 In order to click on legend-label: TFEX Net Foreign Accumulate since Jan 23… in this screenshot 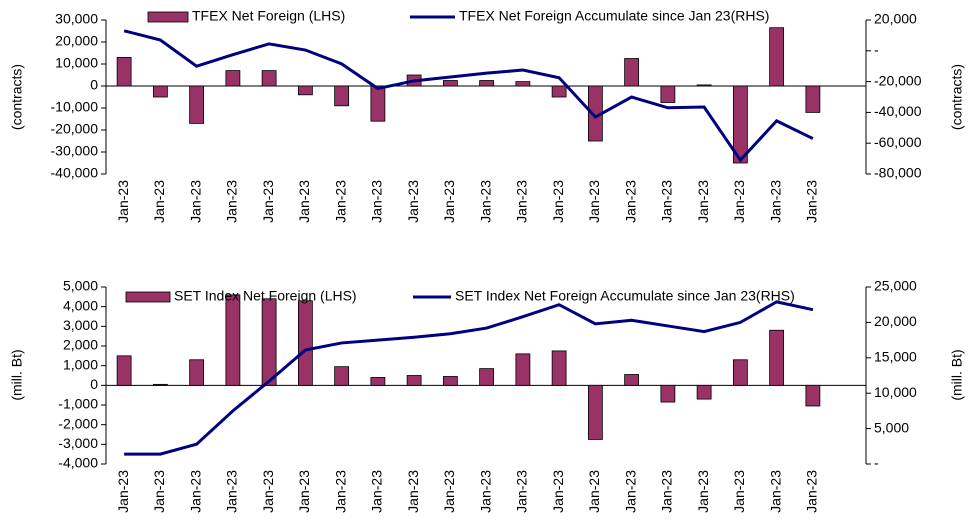, I will do `click(614, 16)`.